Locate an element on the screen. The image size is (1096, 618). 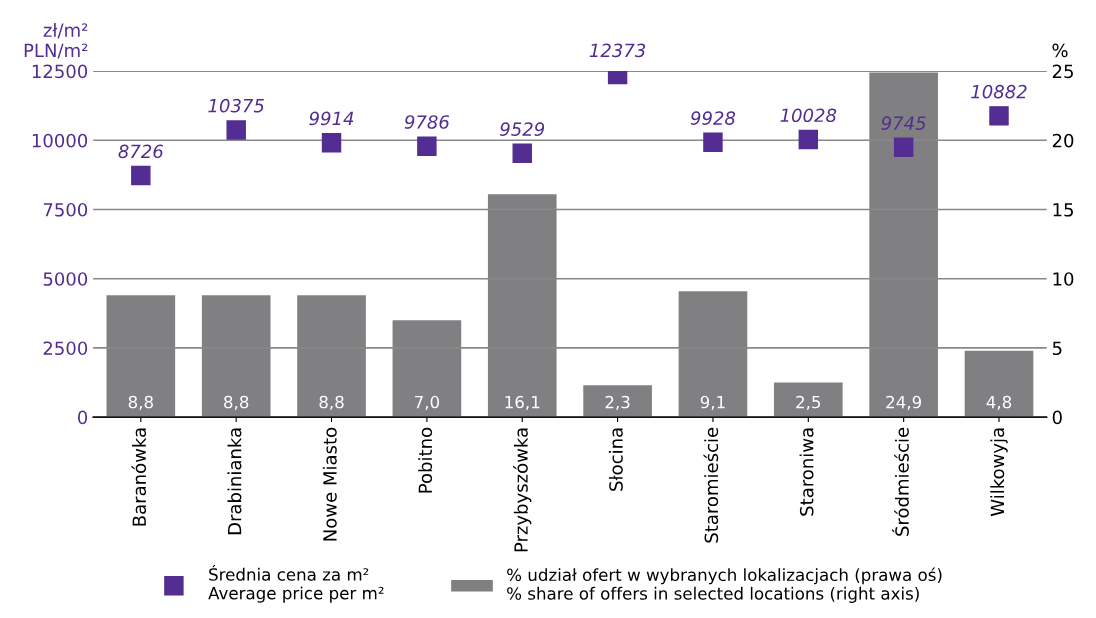
data-label: 16,1 is located at coordinates (522, 403).